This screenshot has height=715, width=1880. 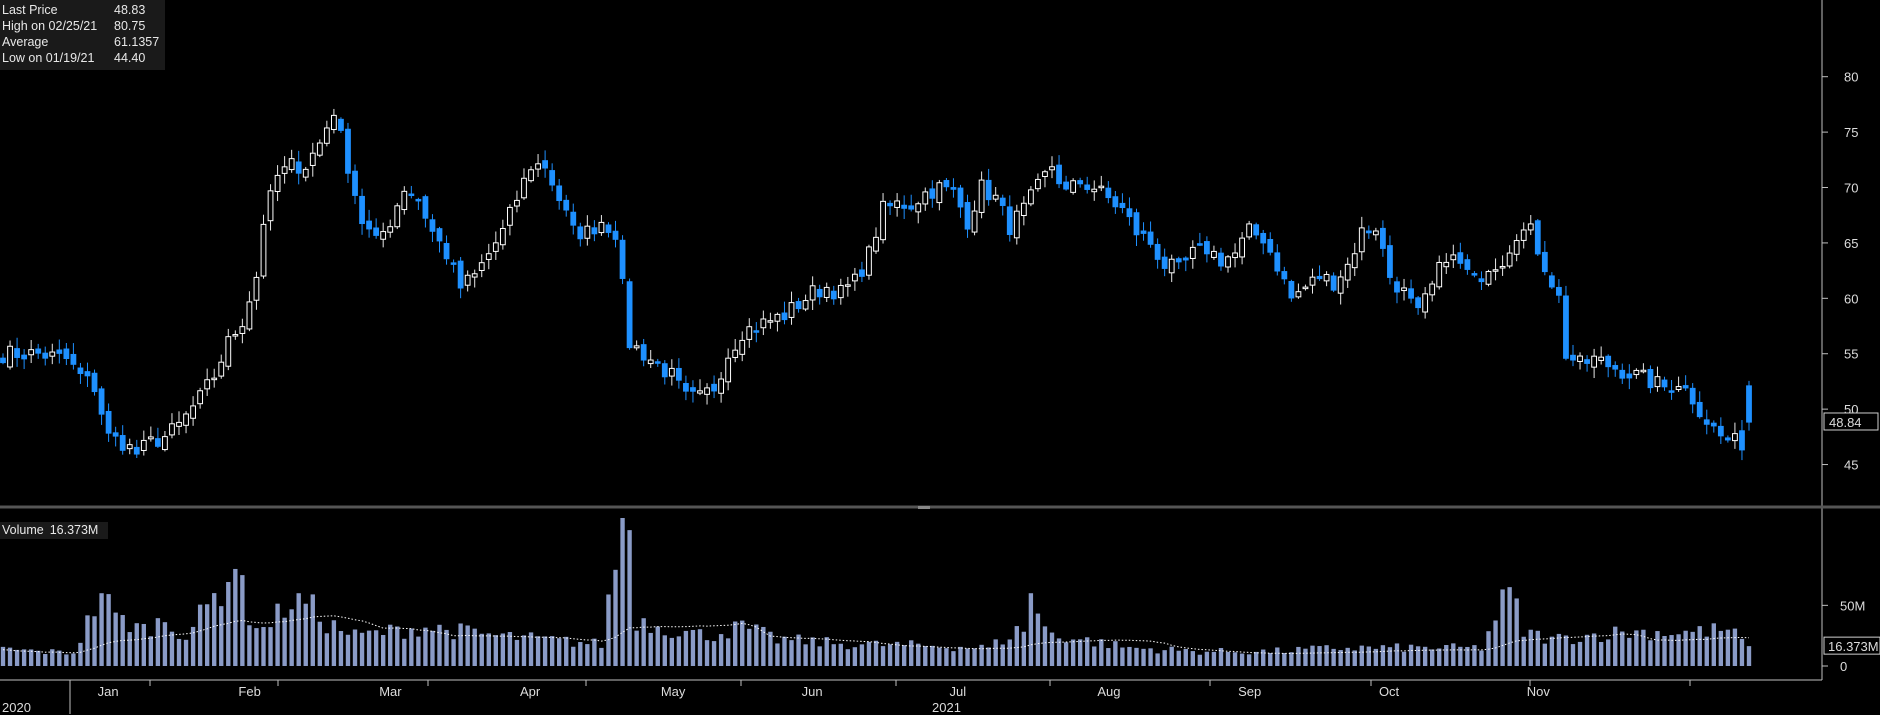 What do you see at coordinates (946, 707) in the screenshot?
I see `x-tick-label: 2021` at bounding box center [946, 707].